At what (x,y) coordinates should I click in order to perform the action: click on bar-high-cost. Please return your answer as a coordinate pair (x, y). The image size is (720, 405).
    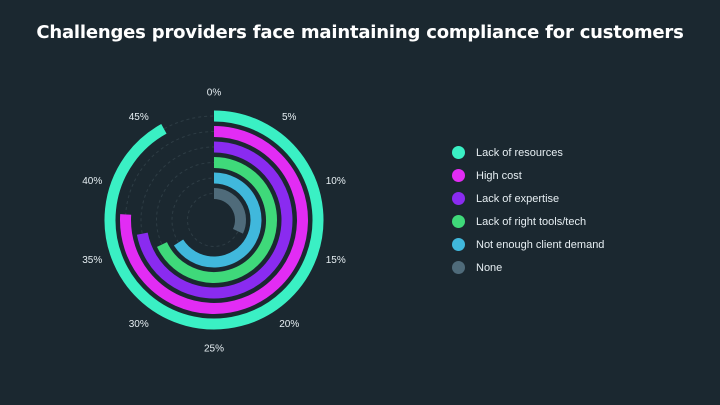
    Looking at the image, I should click on (214, 220).